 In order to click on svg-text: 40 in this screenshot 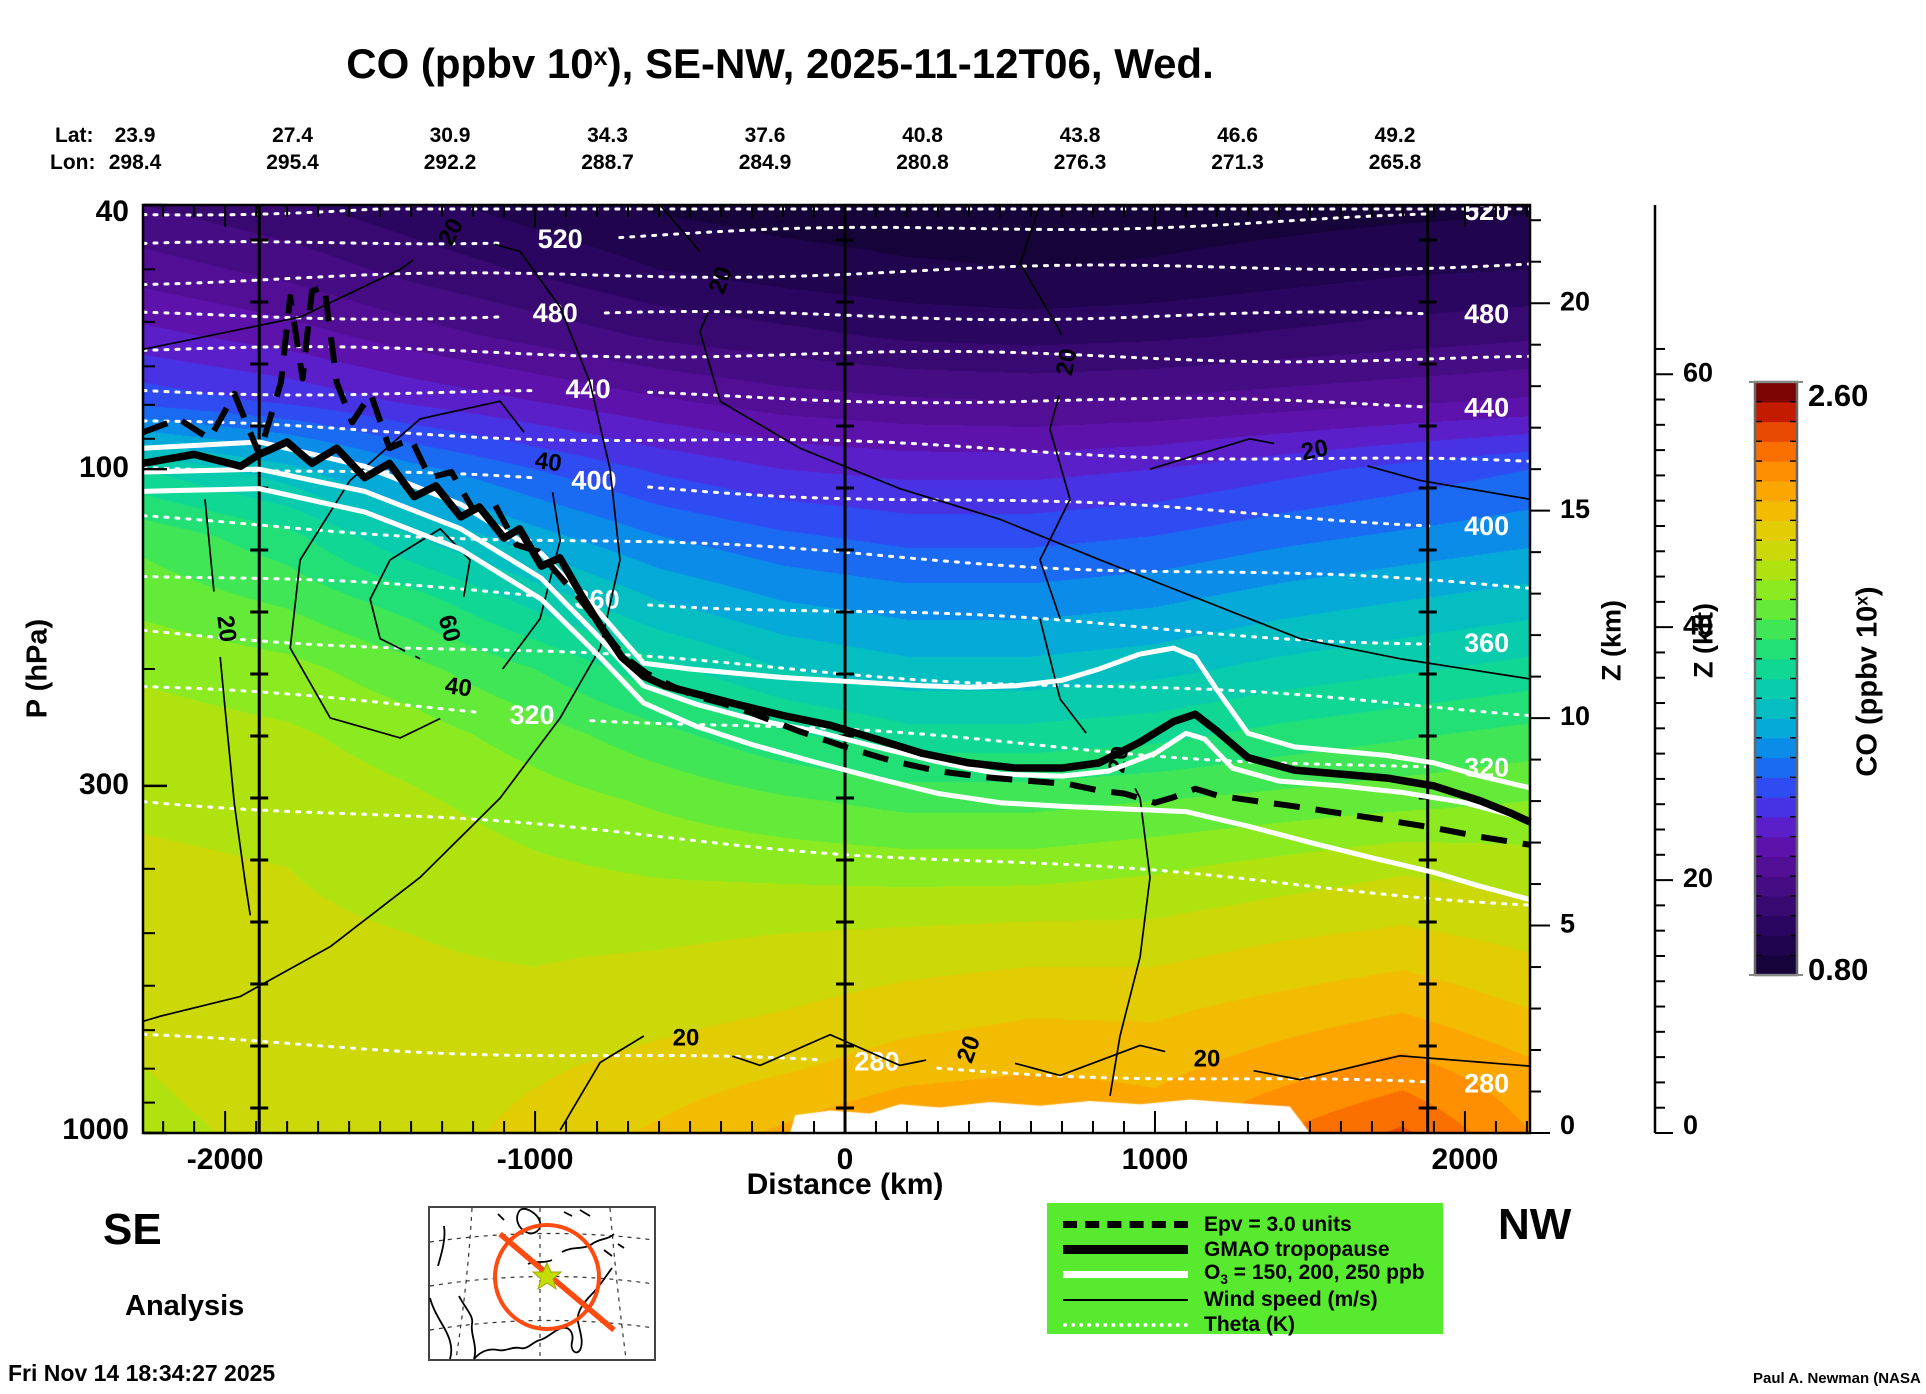, I will do `click(112, 211)`.